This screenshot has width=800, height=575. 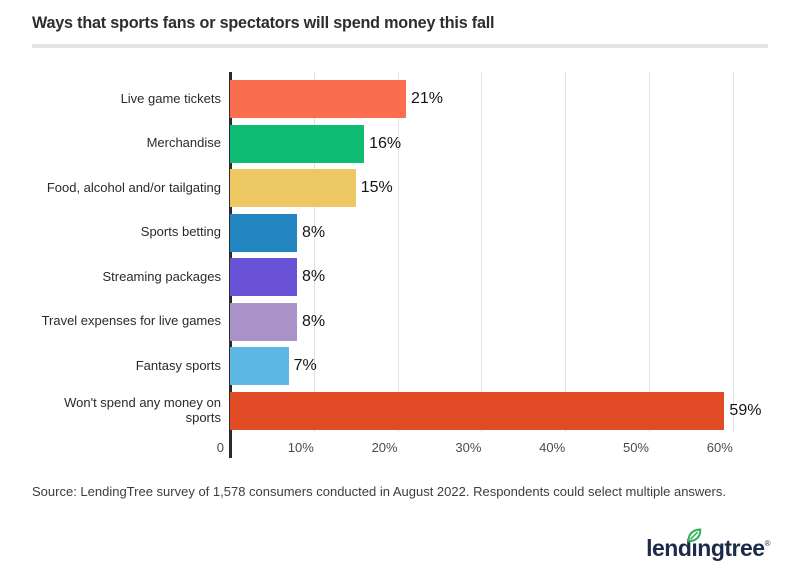 I want to click on category-label: Won't spend any money on sports, so click(x=142, y=410).